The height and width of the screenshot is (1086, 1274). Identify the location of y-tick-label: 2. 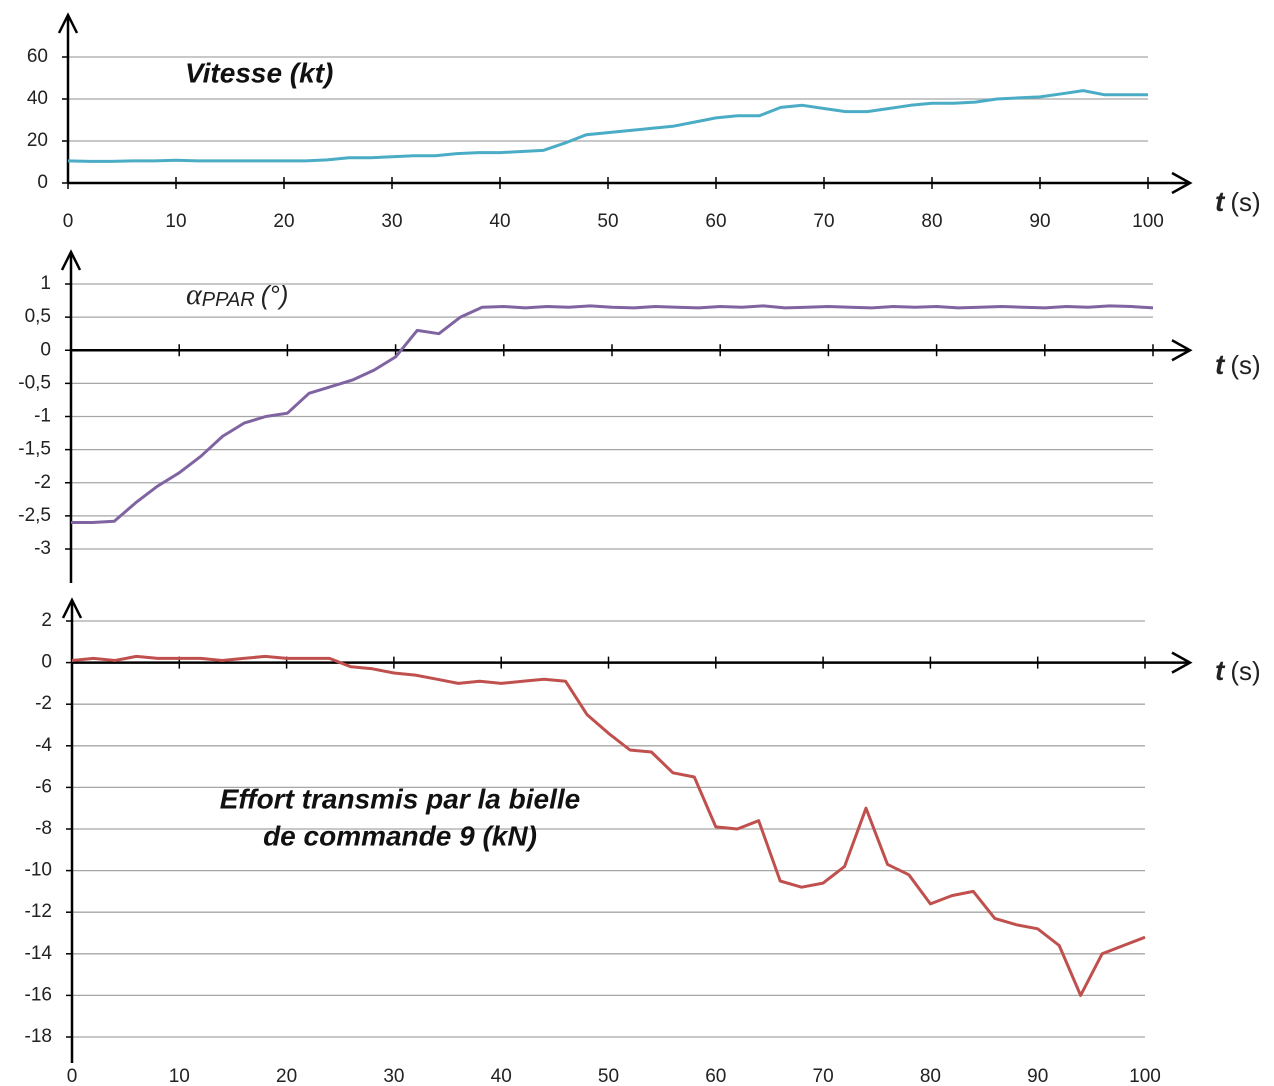
(46, 620).